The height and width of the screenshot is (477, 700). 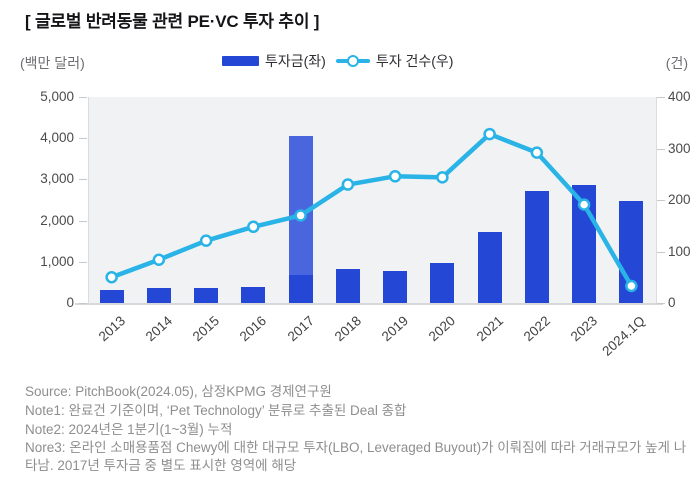 What do you see at coordinates (369, 304) in the screenshot?
I see `x-axis-line` at bounding box center [369, 304].